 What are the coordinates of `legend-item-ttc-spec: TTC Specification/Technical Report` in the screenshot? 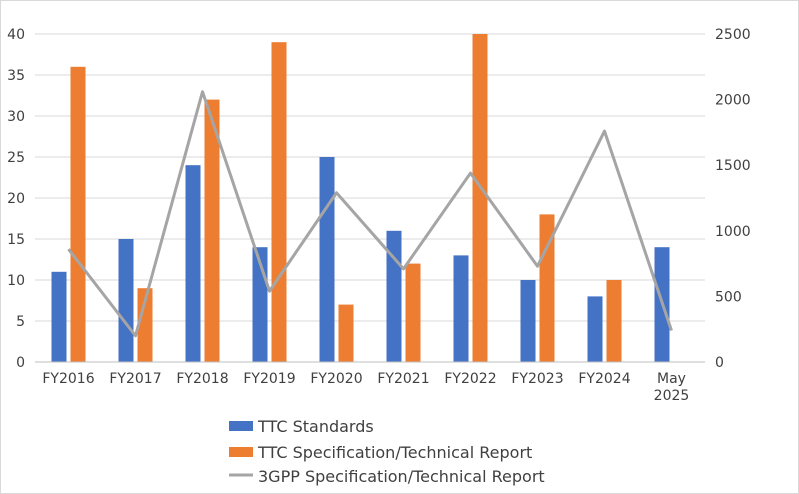 It's located at (380, 452).